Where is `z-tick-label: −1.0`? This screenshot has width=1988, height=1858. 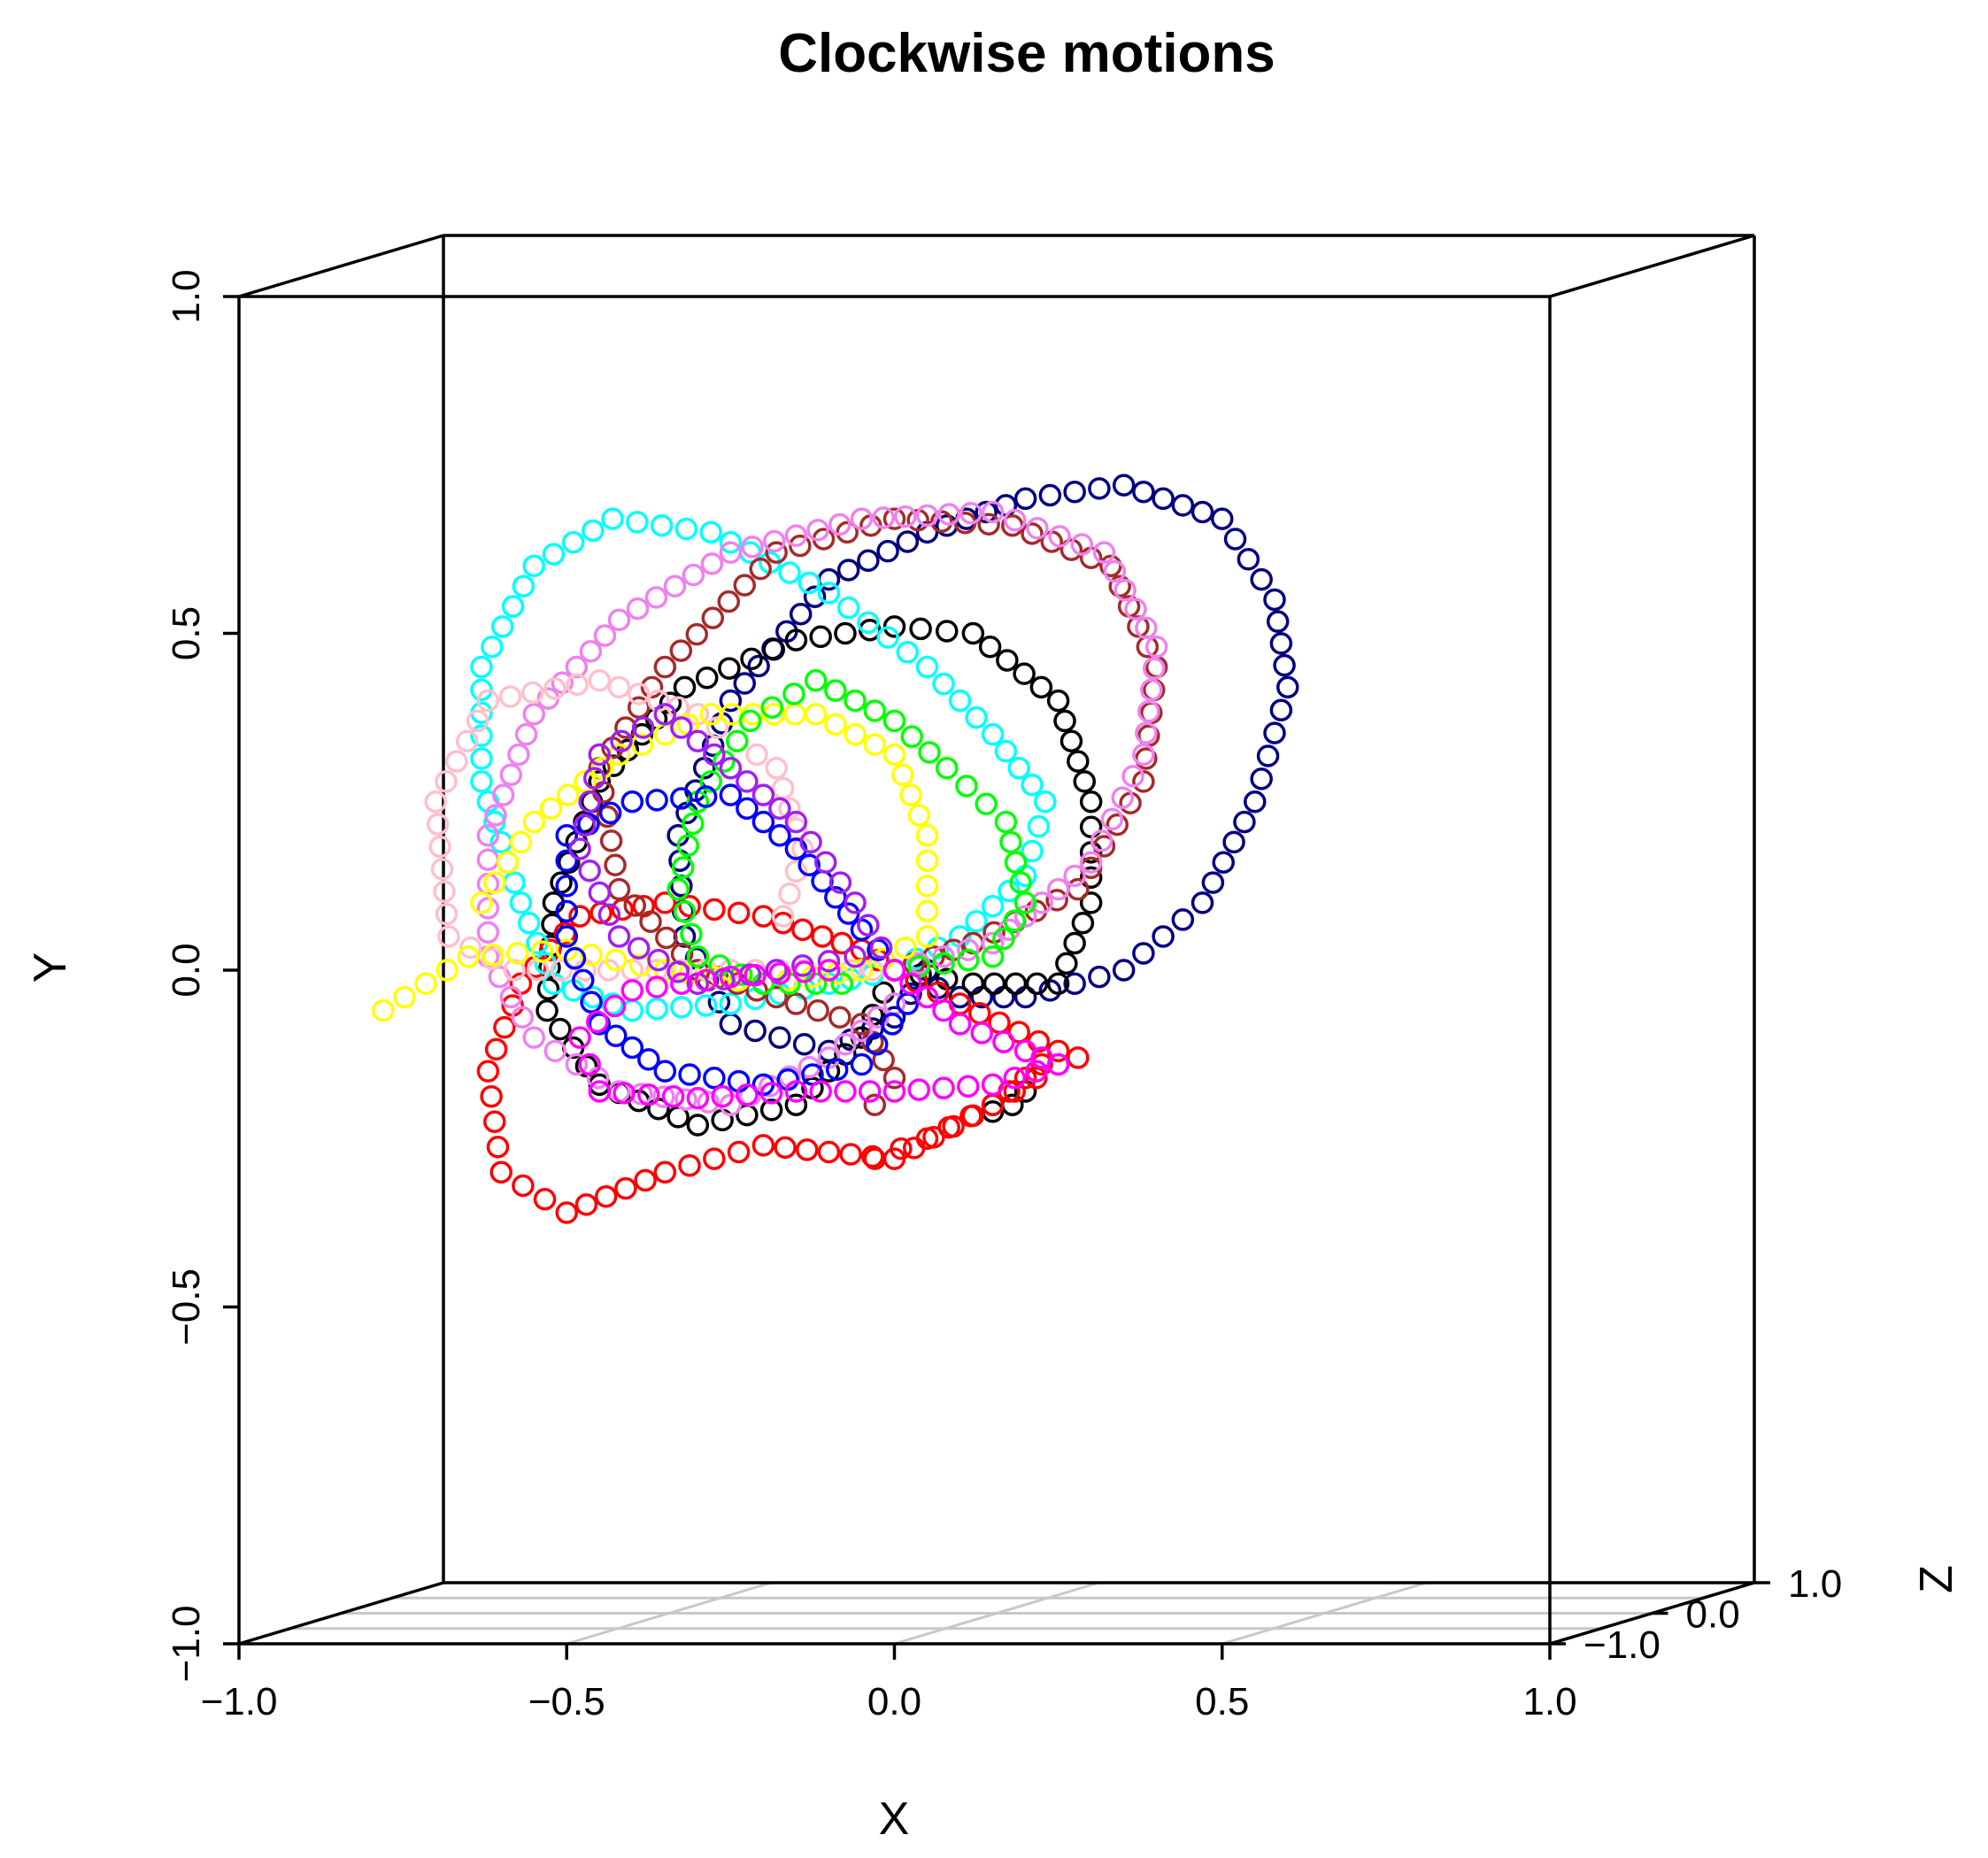 z-tick-label: −1.0 is located at coordinates (1622, 1645).